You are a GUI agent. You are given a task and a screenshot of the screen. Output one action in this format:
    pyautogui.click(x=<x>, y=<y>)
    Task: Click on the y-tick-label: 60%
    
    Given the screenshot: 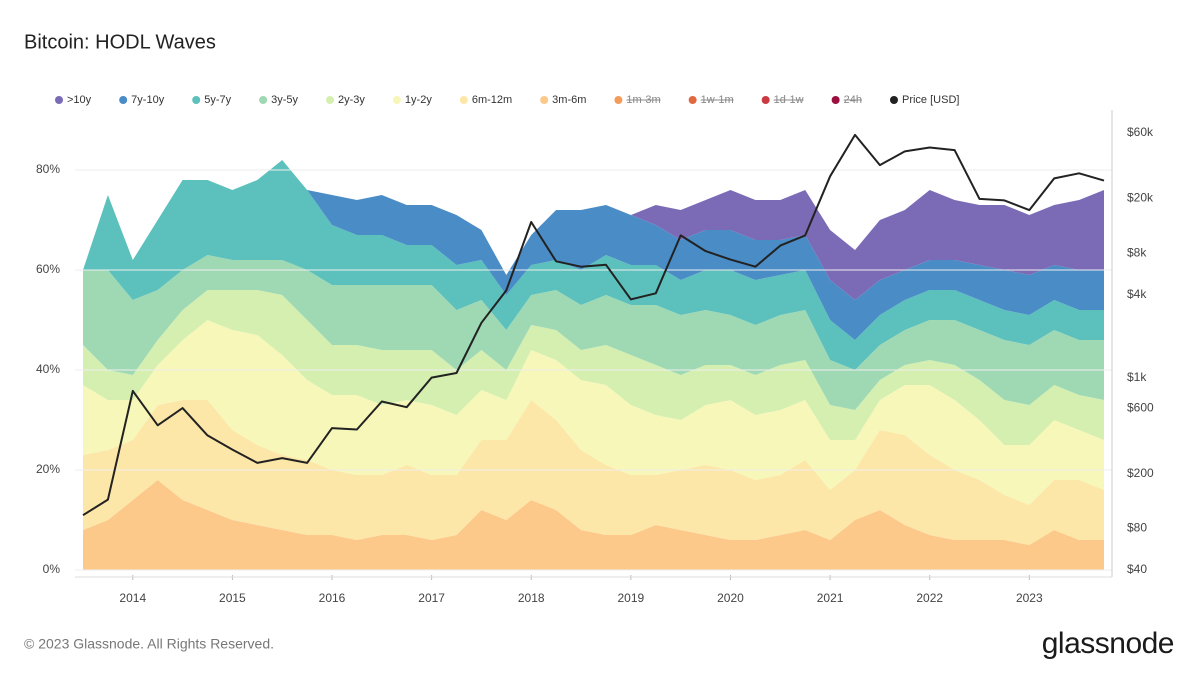 What is the action you would take?
    pyautogui.click(x=48, y=269)
    